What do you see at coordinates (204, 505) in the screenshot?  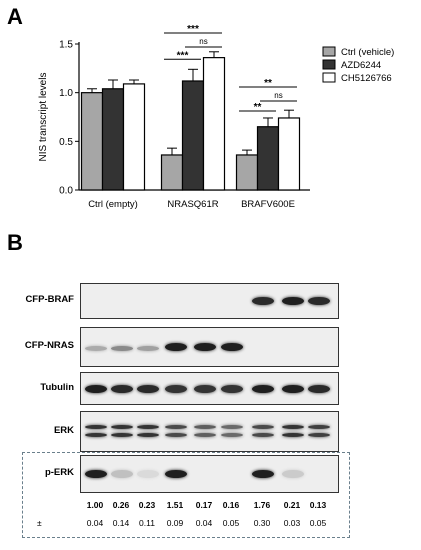 I see `p-erk-ratio: 0.17` at bounding box center [204, 505].